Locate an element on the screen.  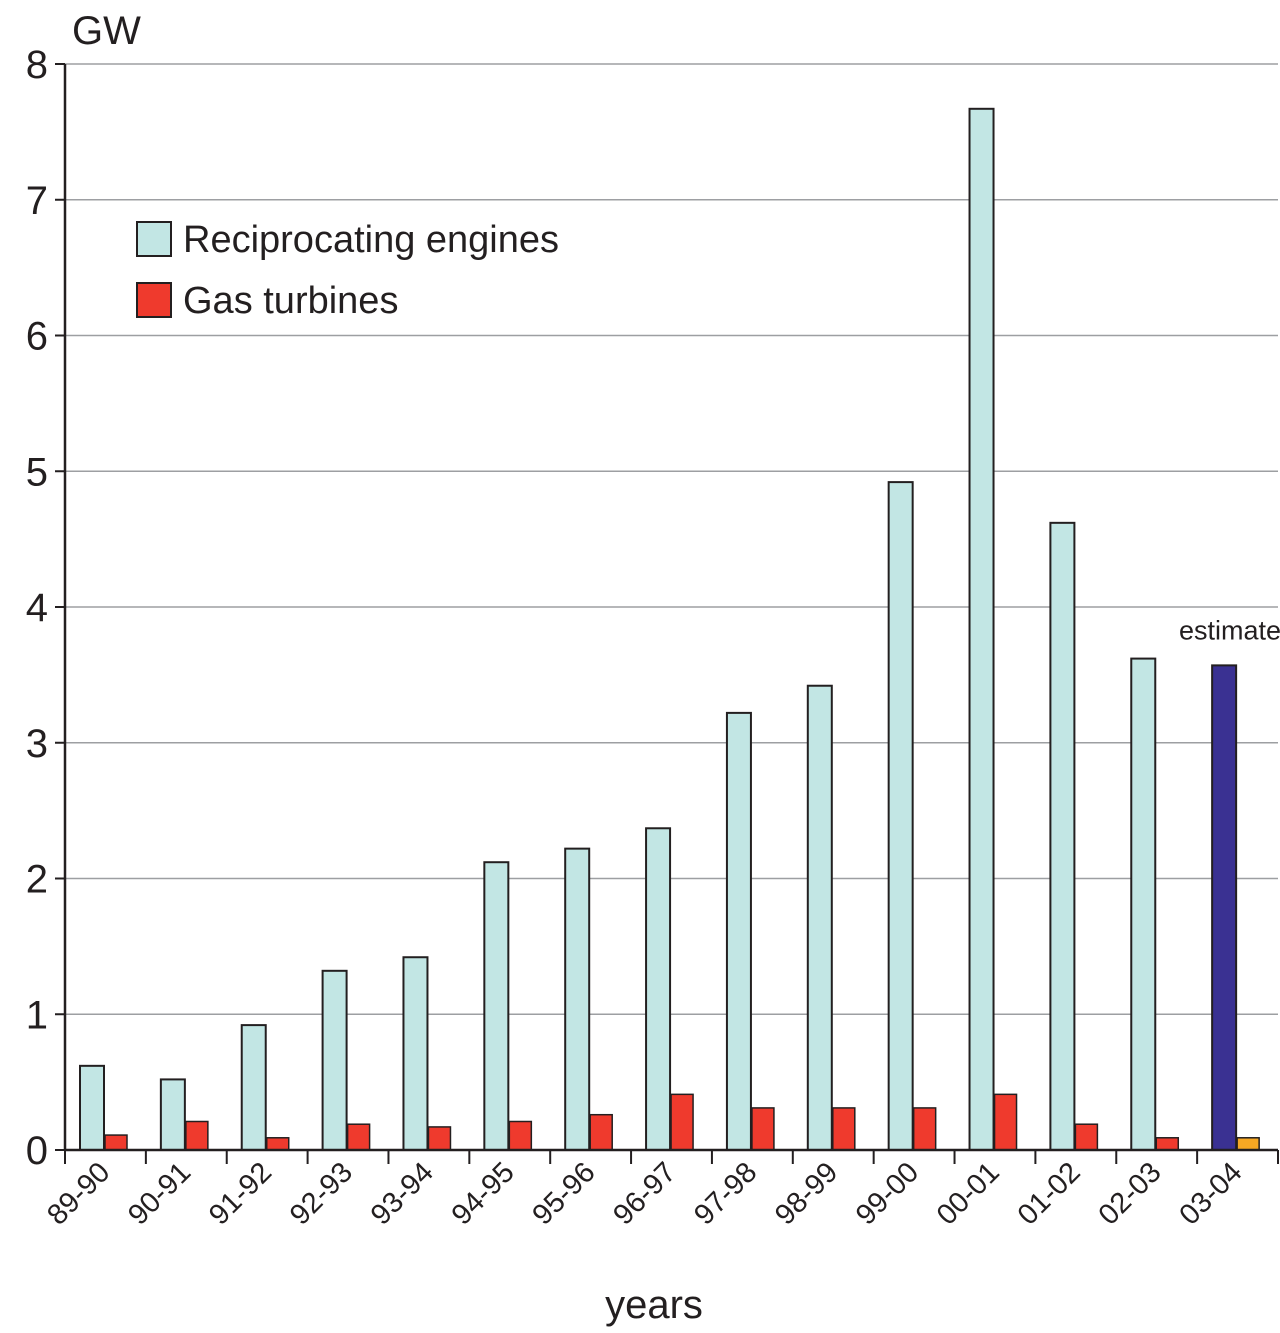
annotations: estimate is located at coordinates (1229, 630).